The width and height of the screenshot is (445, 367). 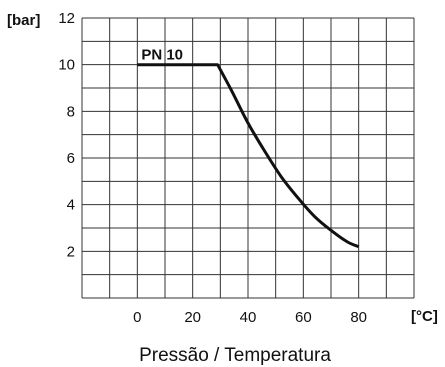 I want to click on x-tick-label-4: 80, so click(x=358, y=317).